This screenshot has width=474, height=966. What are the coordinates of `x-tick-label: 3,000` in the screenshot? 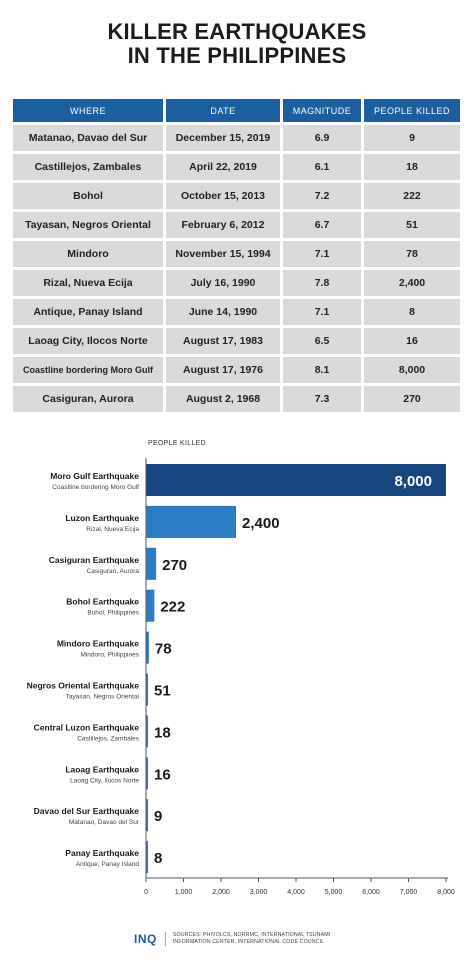 It's located at (259, 892).